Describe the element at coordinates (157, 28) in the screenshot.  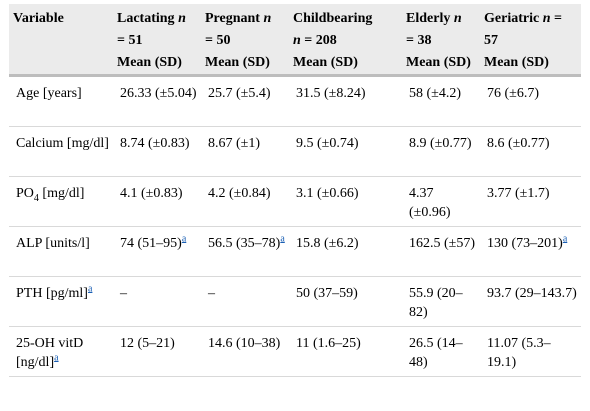
I see `header-lactating: Lactating n = 51` at that location.